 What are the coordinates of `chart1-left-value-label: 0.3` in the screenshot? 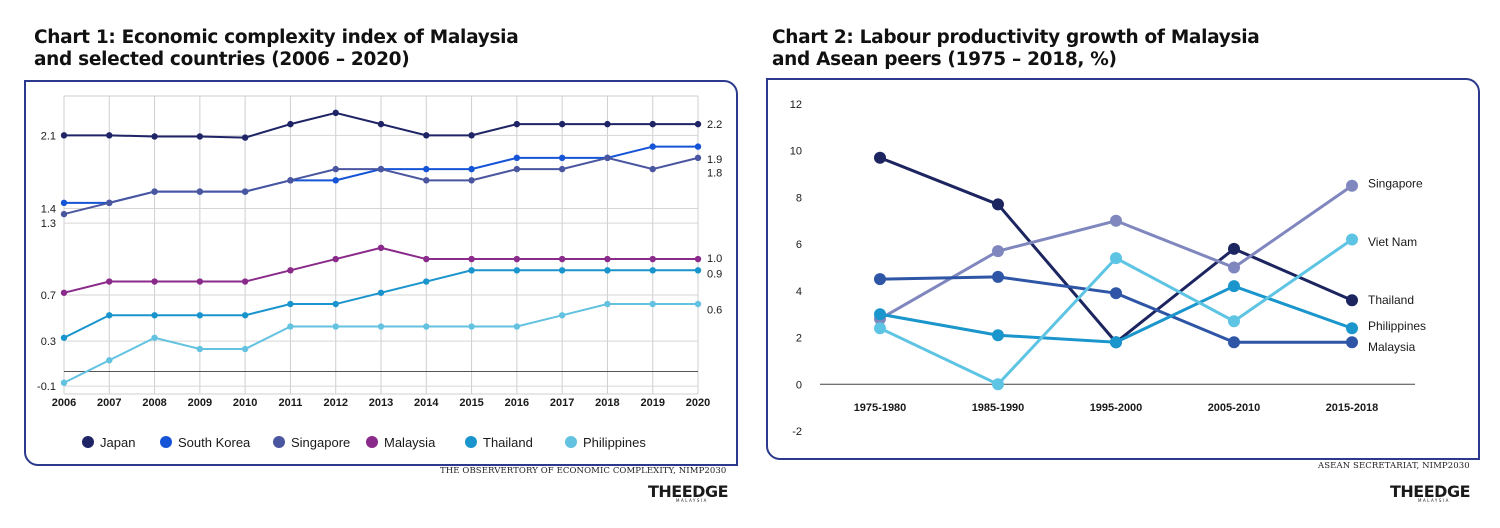 It's located at (48, 342).